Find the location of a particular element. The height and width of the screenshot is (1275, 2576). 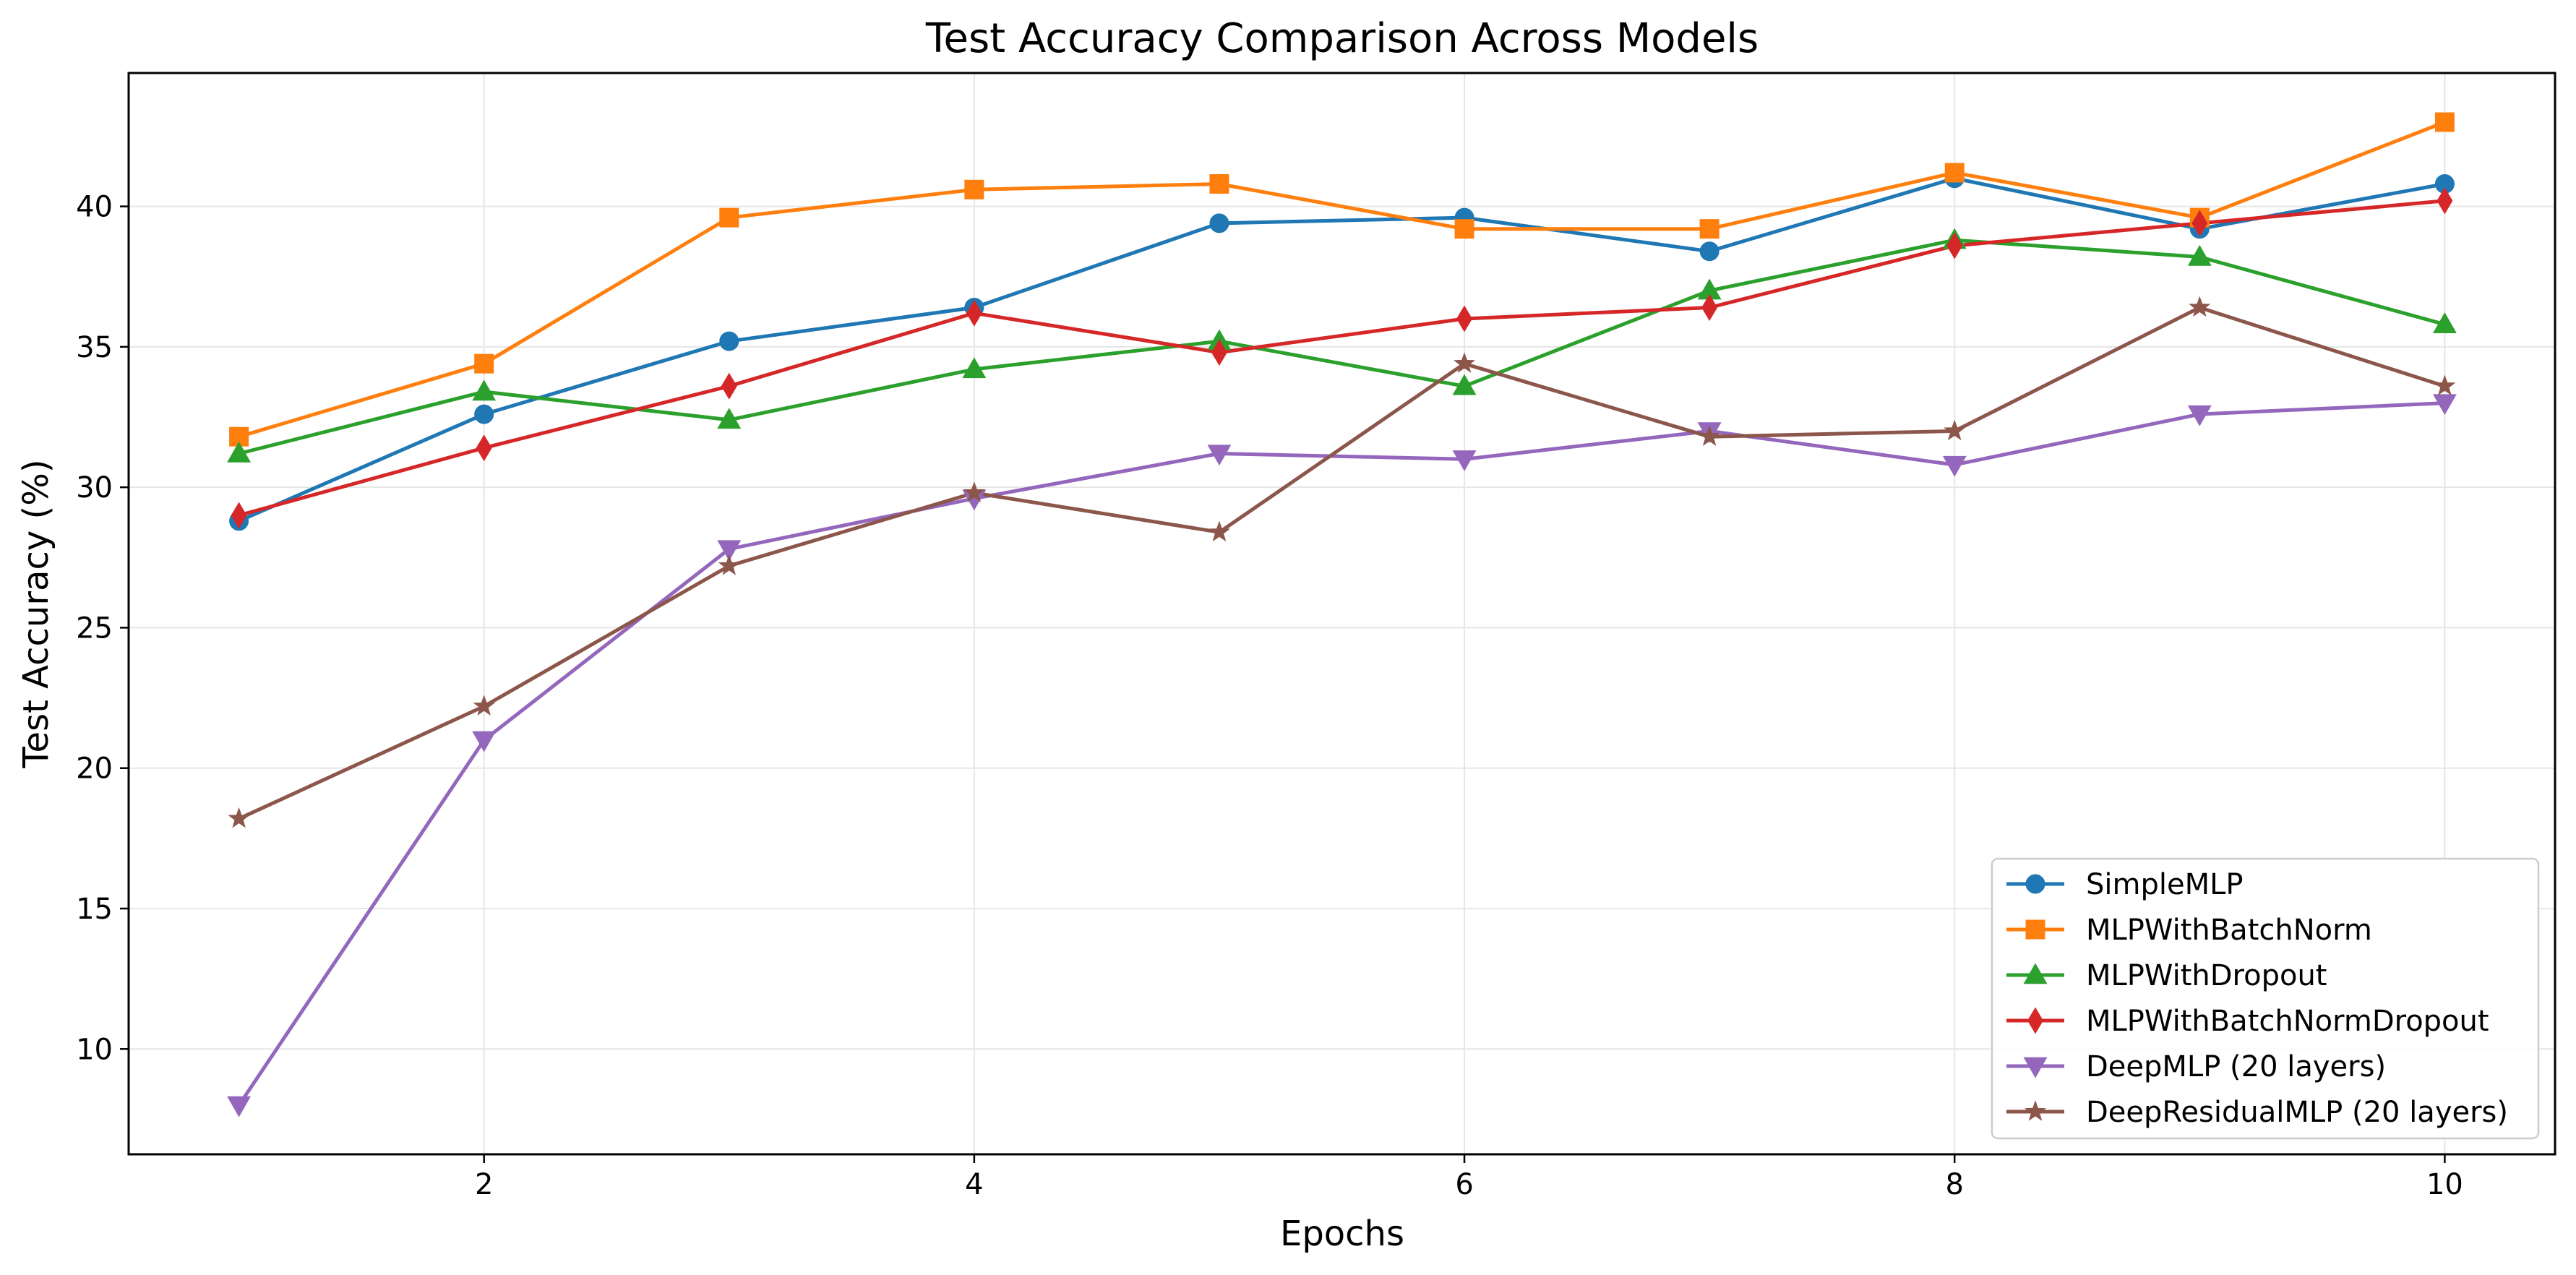

y-tick-label: 15 is located at coordinates (95, 909).